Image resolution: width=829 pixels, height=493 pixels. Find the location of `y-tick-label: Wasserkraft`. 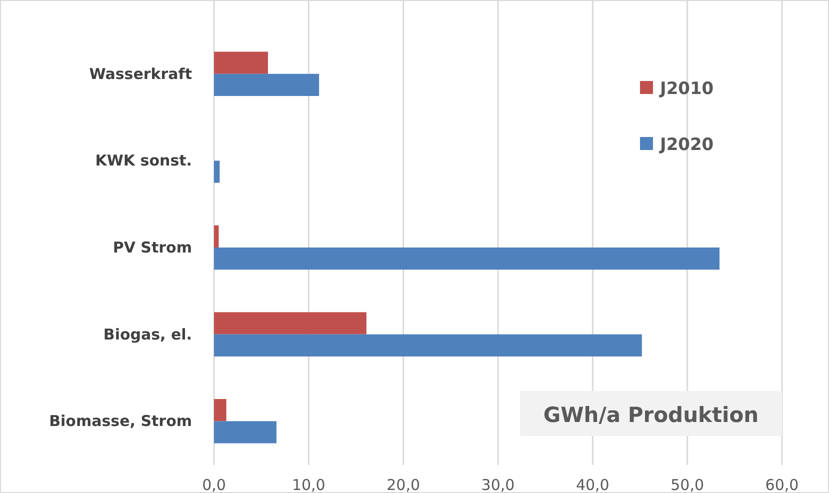

y-tick-label: Wasserkraft is located at coordinates (140, 73).